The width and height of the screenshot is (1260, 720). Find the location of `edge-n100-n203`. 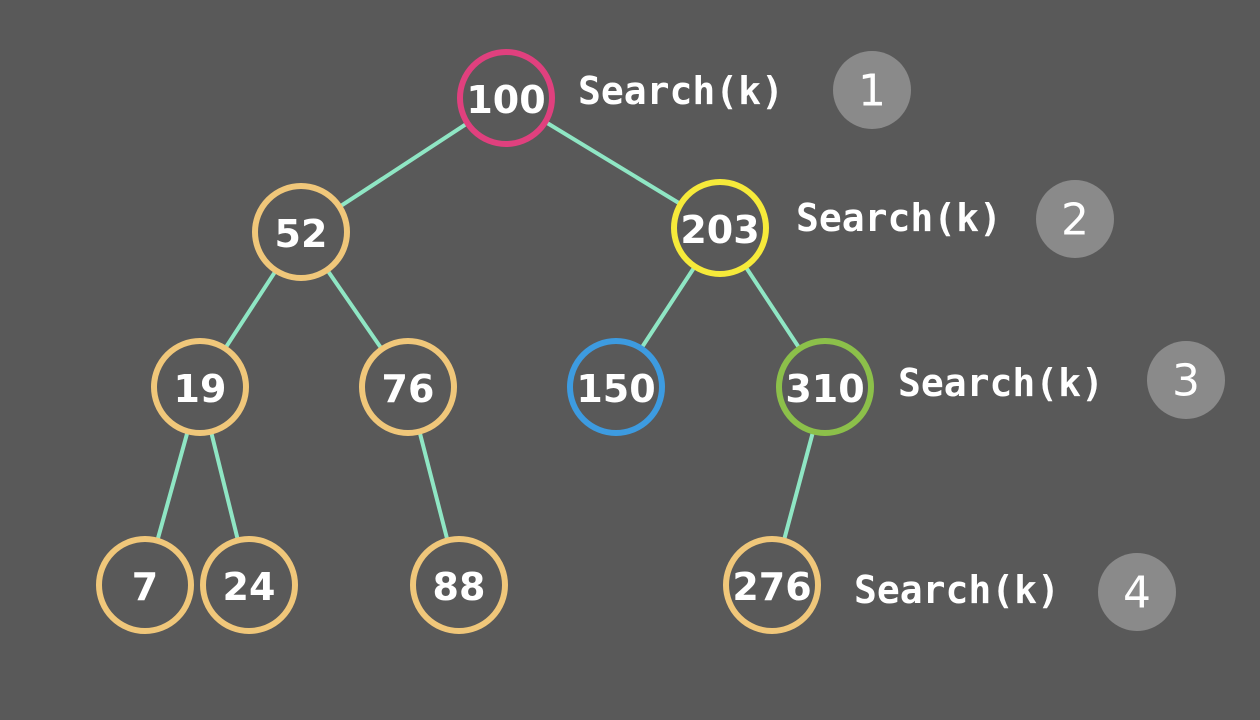

edge-n100-n203 is located at coordinates (613, 163).